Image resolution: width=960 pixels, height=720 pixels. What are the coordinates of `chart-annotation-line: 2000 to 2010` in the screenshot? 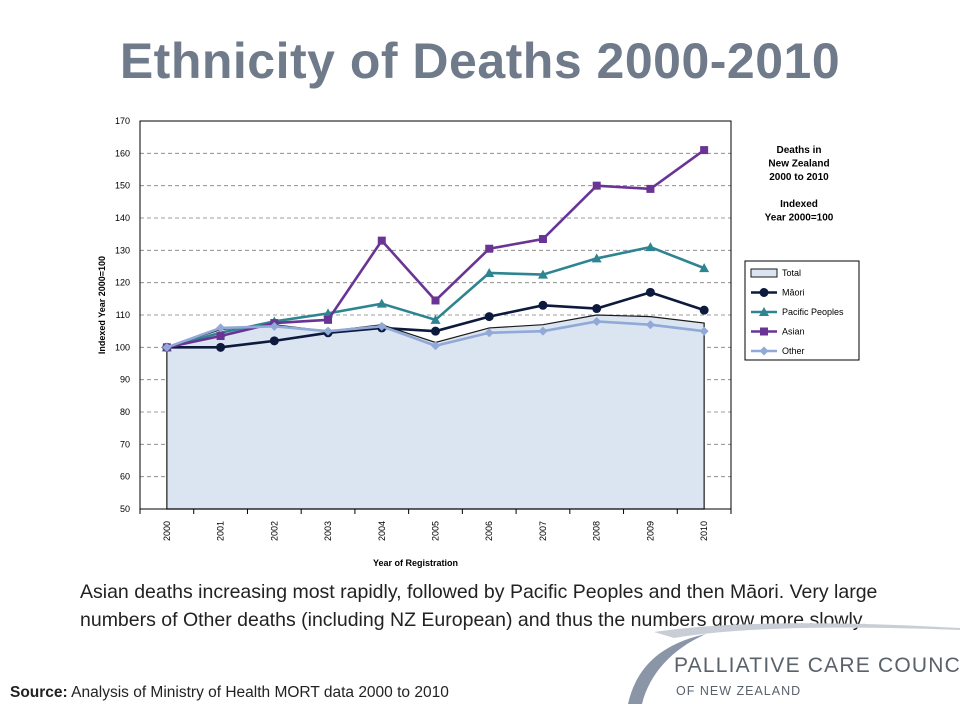 It's located at (799, 177).